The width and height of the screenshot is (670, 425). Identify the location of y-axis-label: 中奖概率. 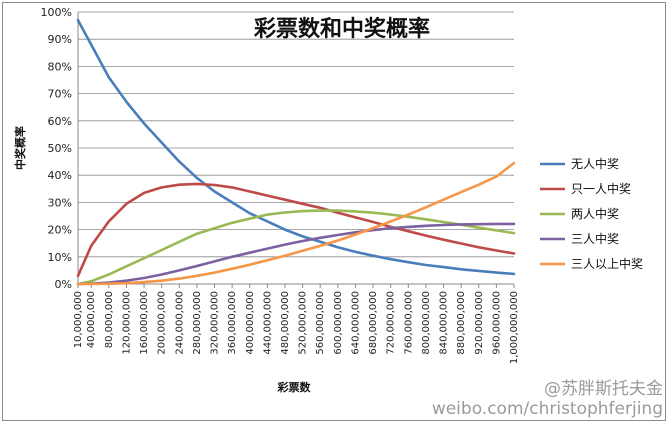
(20, 148).